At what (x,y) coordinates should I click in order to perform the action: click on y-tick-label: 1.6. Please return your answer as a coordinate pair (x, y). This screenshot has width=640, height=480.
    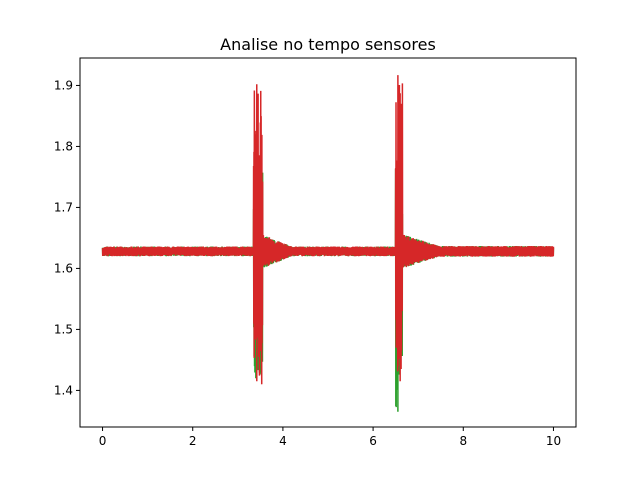
    Looking at the image, I should click on (63, 268).